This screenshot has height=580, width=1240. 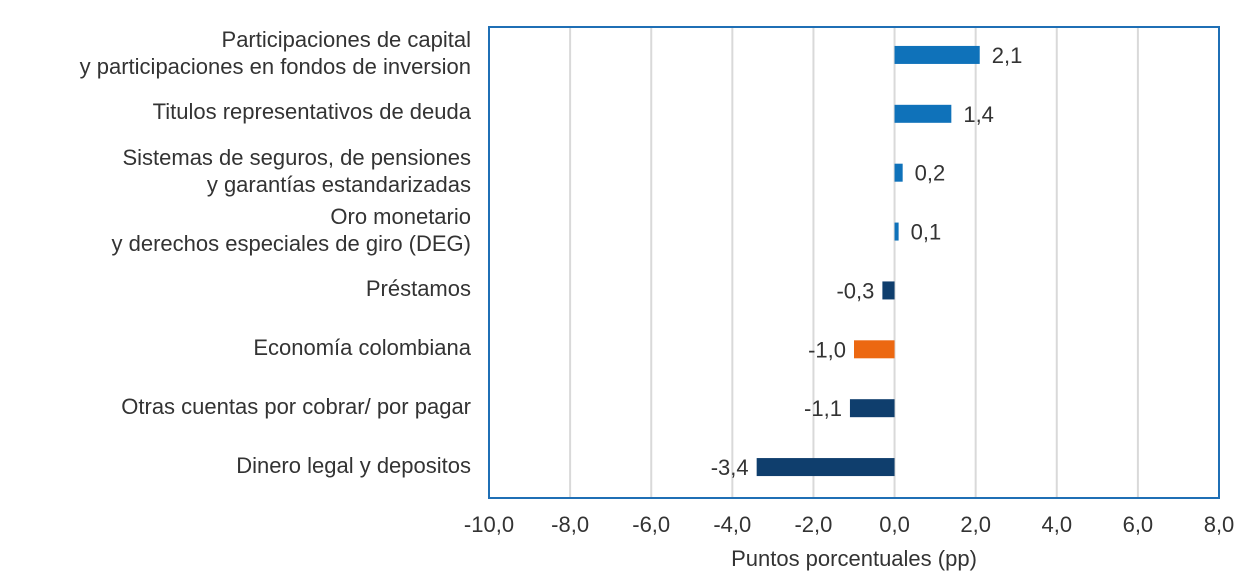 What do you see at coordinates (651, 524) in the screenshot?
I see `x-tick-label: -6,0` at bounding box center [651, 524].